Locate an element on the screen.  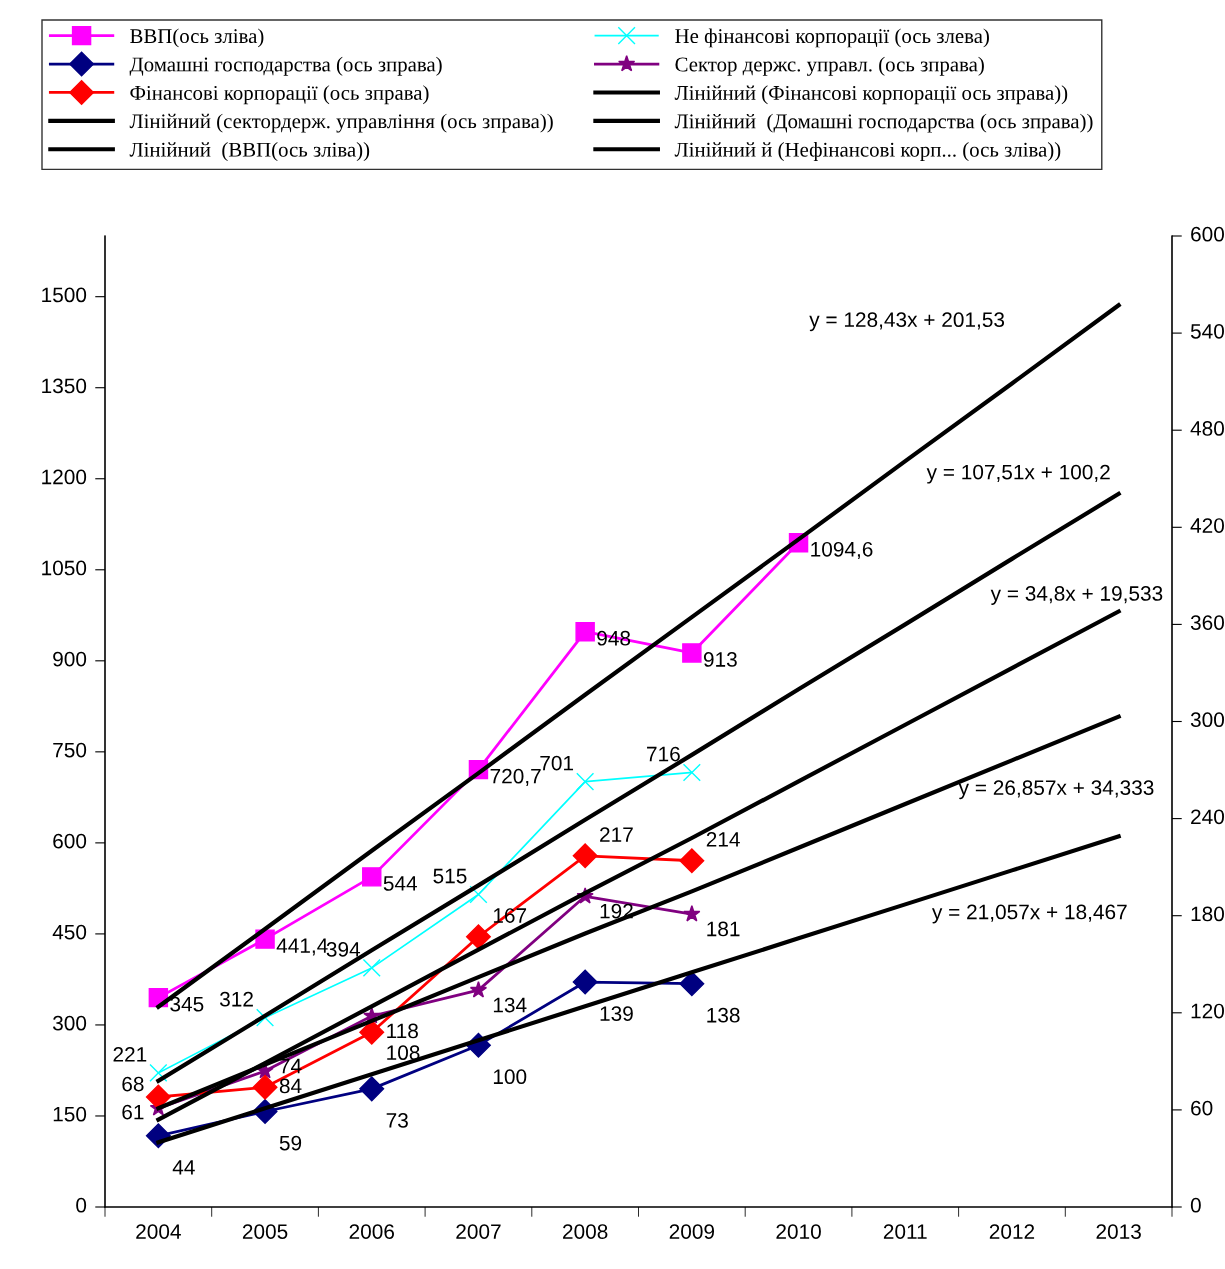
y2-tick-label: 60 is located at coordinates (1202, 1108).